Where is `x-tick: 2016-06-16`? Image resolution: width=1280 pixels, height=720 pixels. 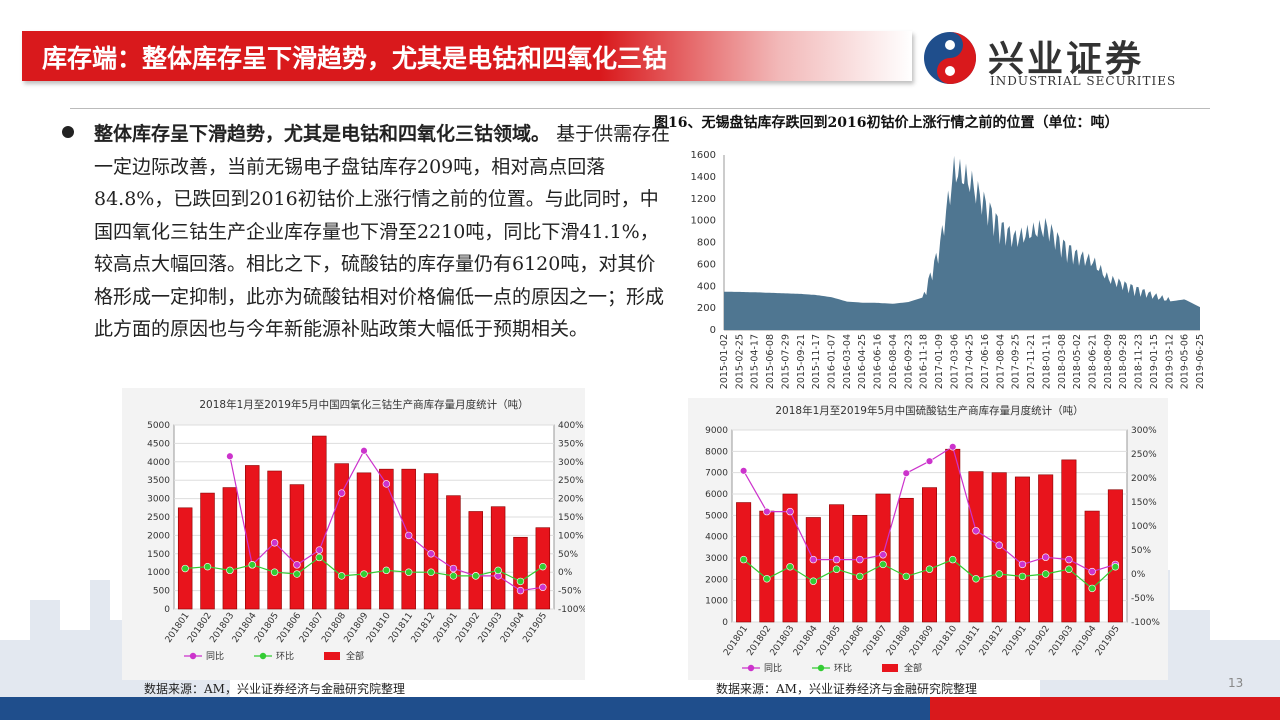
x-tick: 2016-06-16 is located at coordinates (878, 361).